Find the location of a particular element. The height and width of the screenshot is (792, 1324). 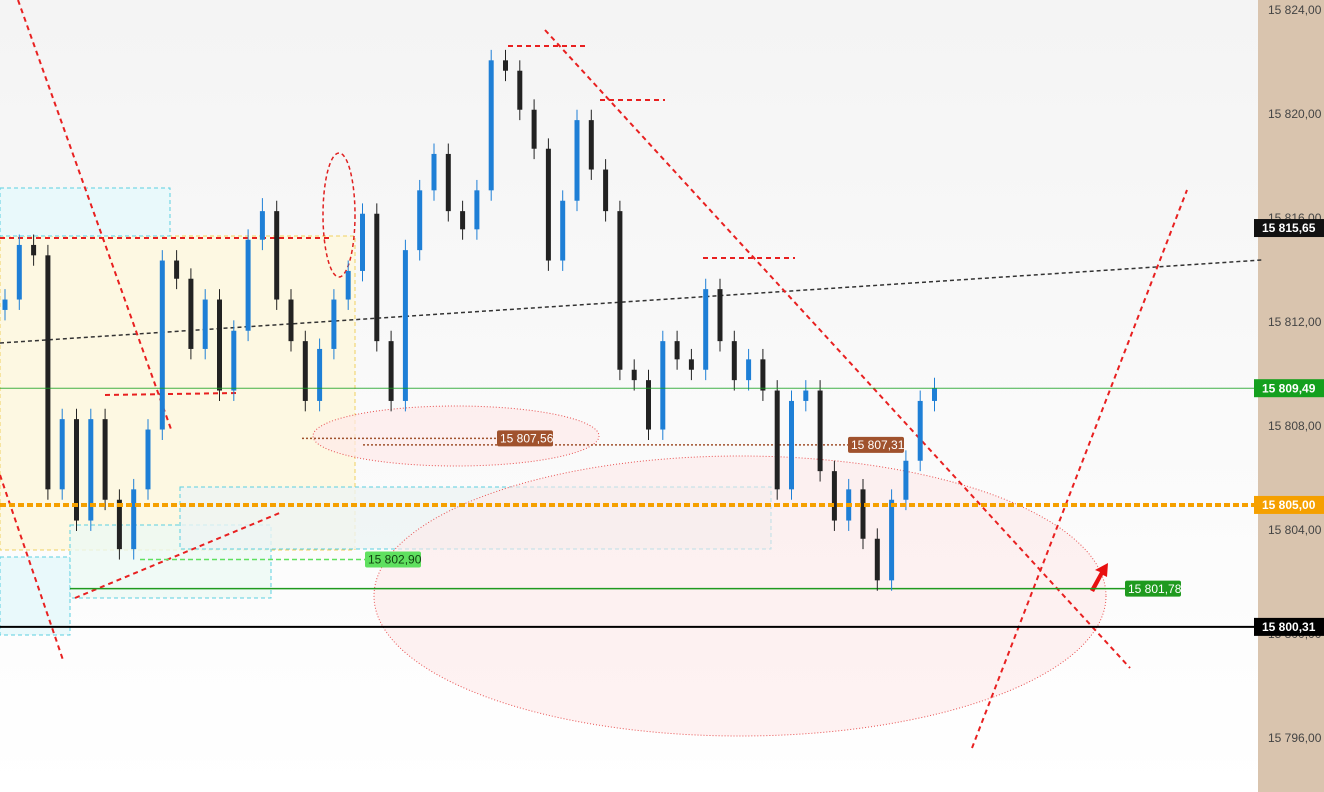

y-tick-label: 15 796,00 is located at coordinates (1295, 738).